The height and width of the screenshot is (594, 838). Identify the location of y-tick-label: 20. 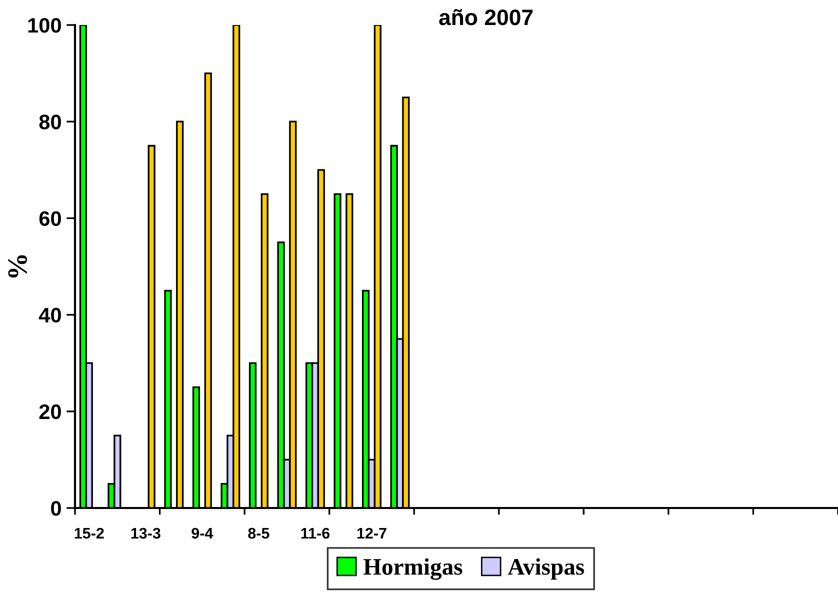
(50, 412).